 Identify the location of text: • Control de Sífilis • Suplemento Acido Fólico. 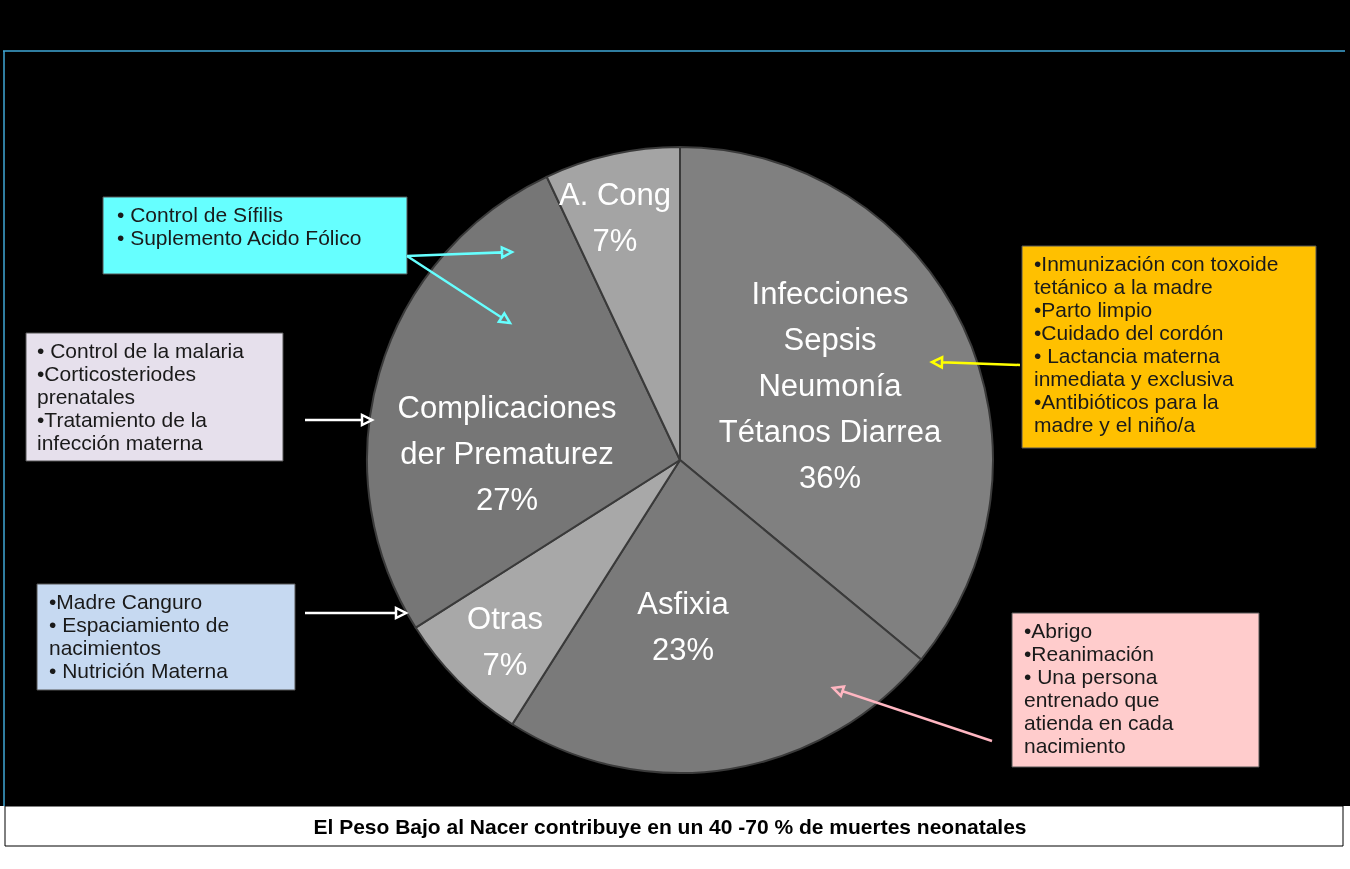
(239, 226).